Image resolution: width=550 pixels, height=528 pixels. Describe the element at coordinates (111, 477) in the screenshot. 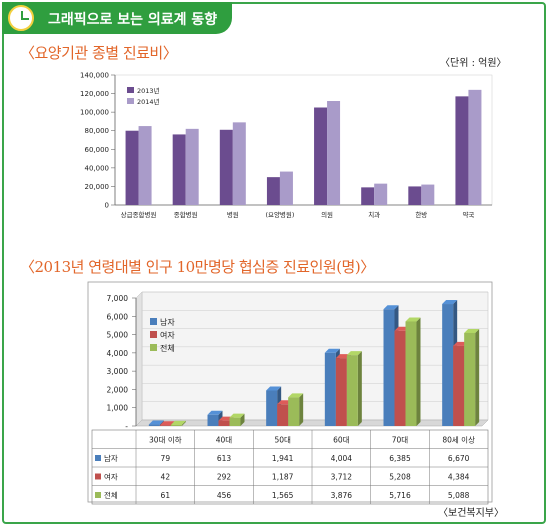

I see `chart2-table-series-label: 여자` at that location.